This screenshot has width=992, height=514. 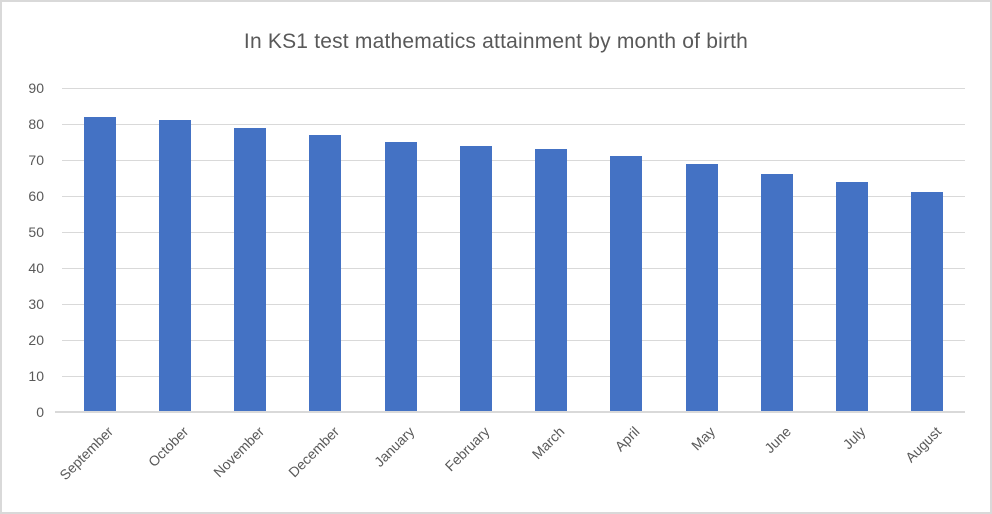 I want to click on y-tick-label-0: 0, so click(x=40, y=412).